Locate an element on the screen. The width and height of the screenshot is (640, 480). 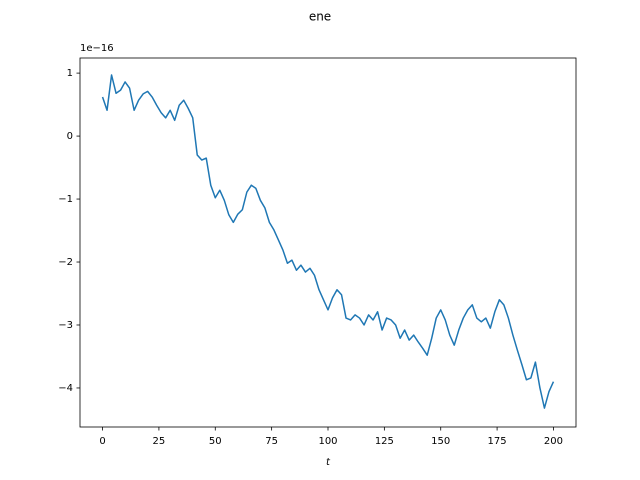
x-tick-label: 0 is located at coordinates (102, 441).